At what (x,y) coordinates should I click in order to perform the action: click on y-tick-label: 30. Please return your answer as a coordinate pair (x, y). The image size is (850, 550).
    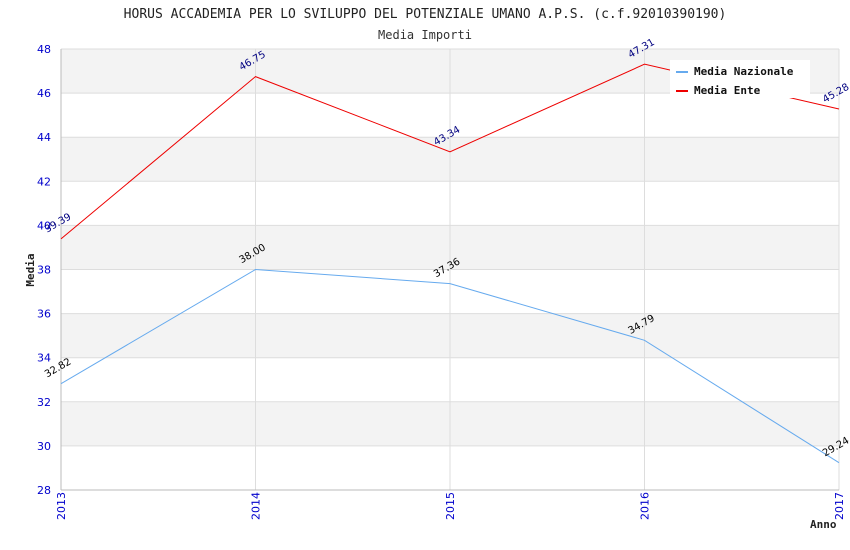
    Looking at the image, I should click on (44, 446).